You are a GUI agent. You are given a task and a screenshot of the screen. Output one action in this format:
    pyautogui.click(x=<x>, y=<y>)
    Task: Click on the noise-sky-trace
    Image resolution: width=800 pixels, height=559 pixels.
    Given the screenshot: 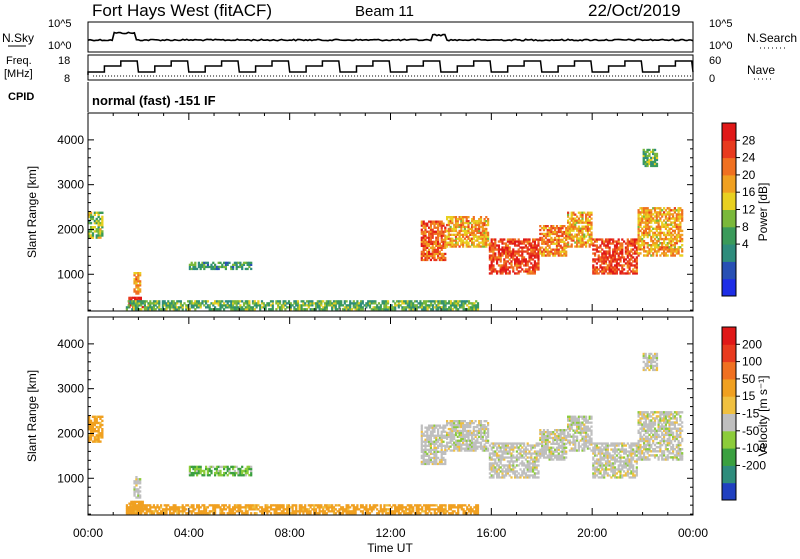 What is the action you would take?
    pyautogui.click(x=390, y=36)
    